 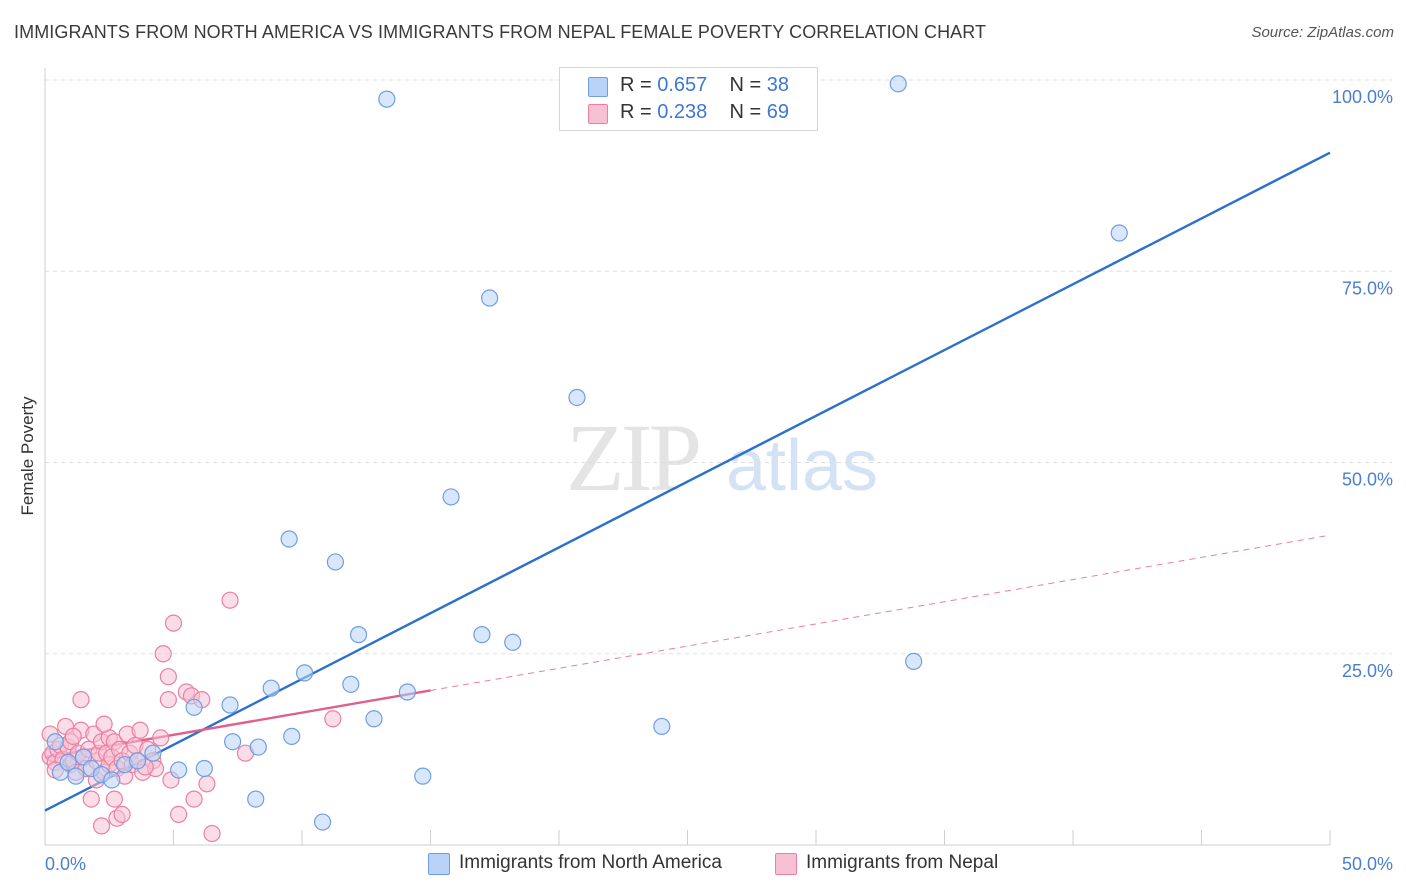 I want to click on y-tick-label: 75.0%, so click(x=1367, y=288).